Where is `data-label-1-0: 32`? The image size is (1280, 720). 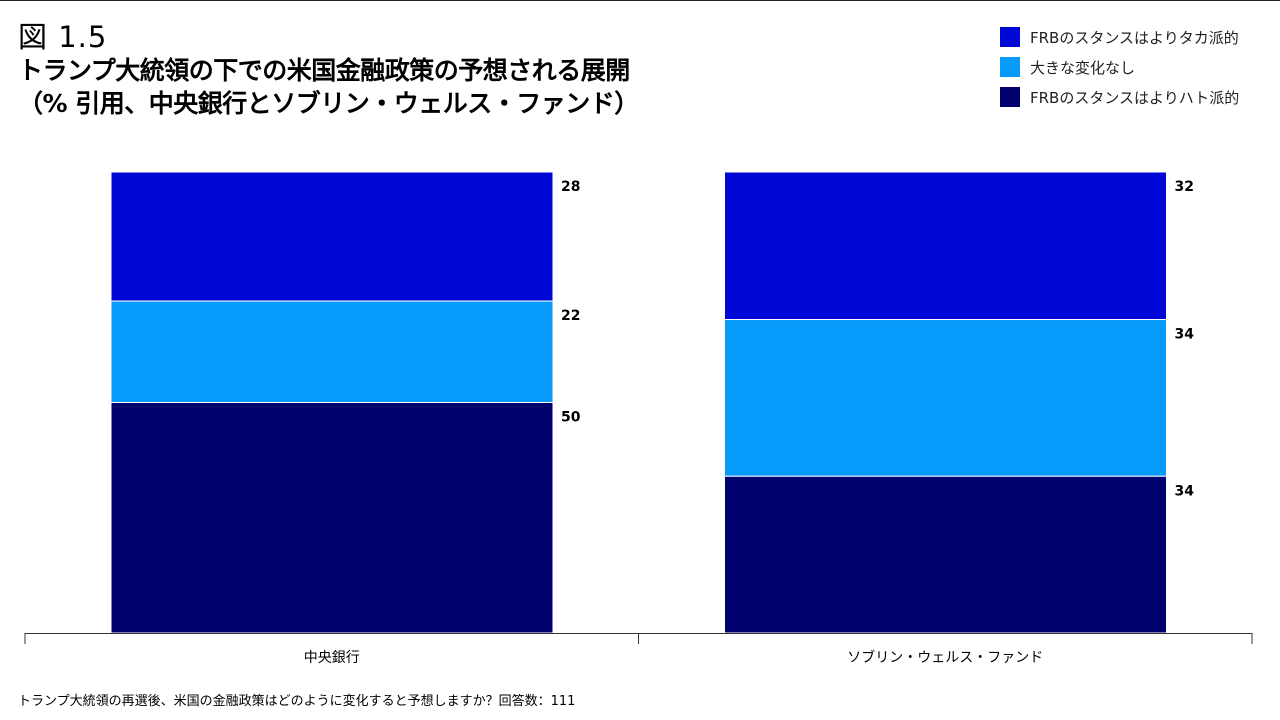 data-label-1-0: 32 is located at coordinates (1184, 187).